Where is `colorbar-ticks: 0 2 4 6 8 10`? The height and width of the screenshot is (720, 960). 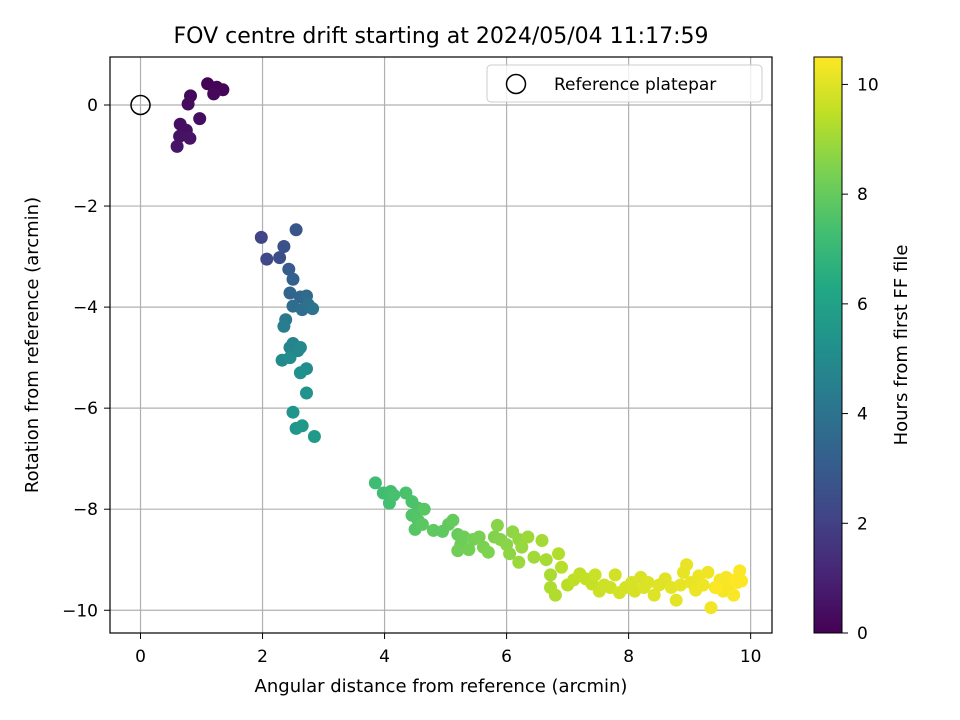
colorbar-ticks: 0 2 4 6 8 10 is located at coordinates (860, 359).